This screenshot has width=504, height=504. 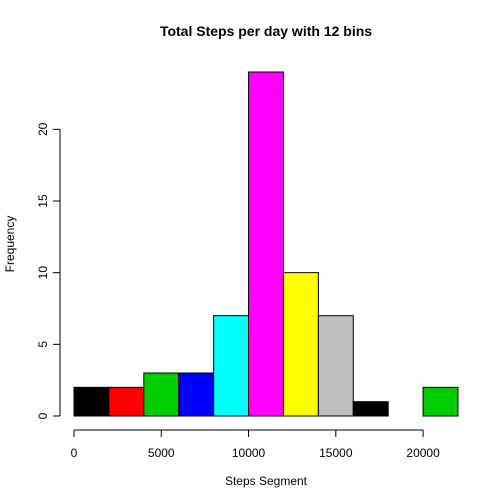 I want to click on x-axis-label: Steps Segment, so click(x=266, y=481).